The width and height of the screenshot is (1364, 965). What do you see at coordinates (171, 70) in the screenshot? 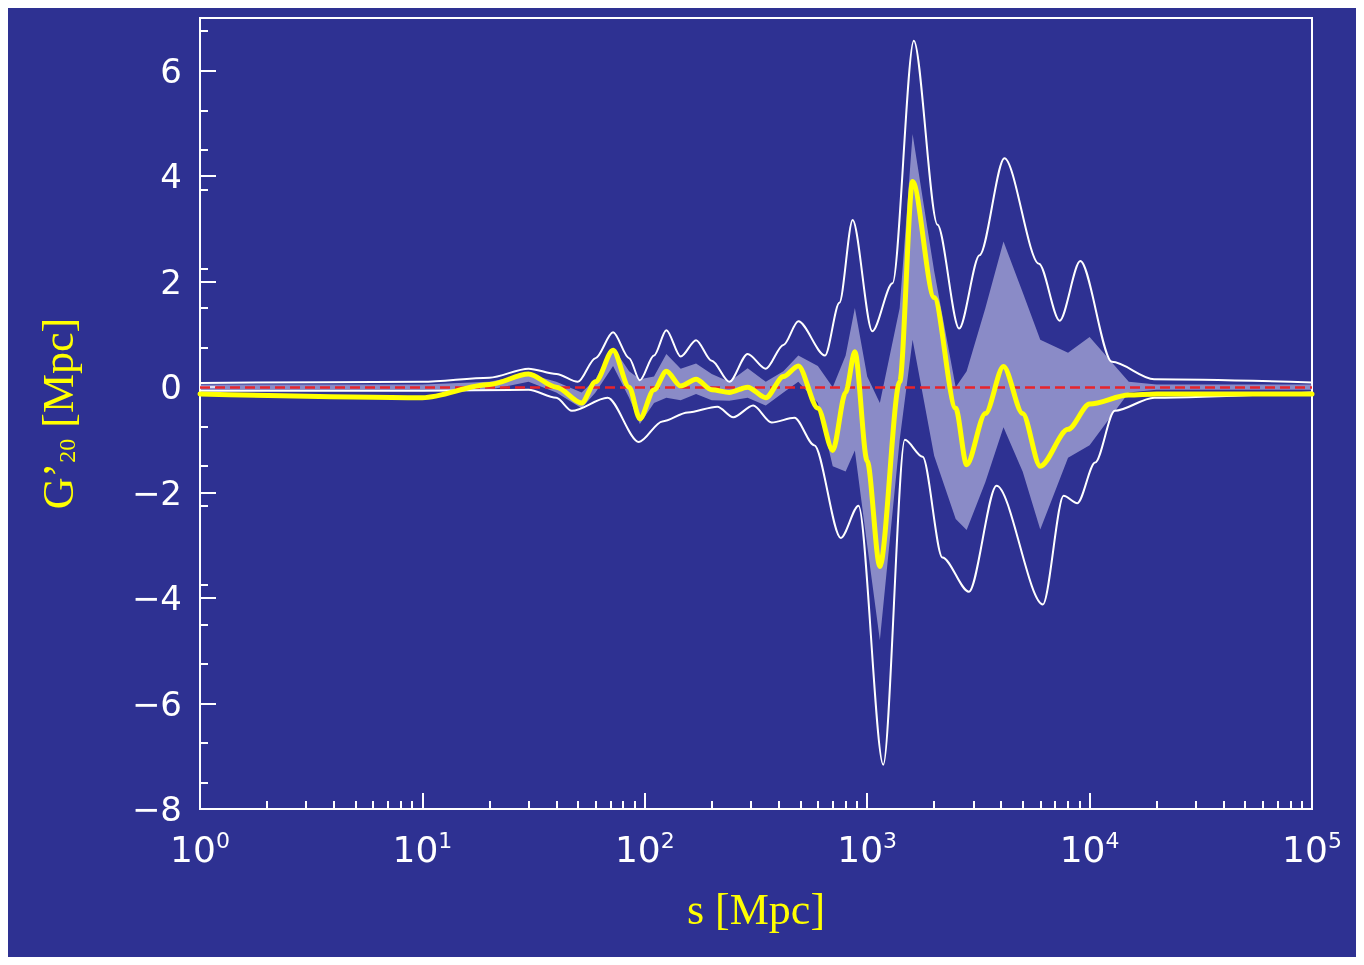
I see `y-tick-label: 6` at bounding box center [171, 70].